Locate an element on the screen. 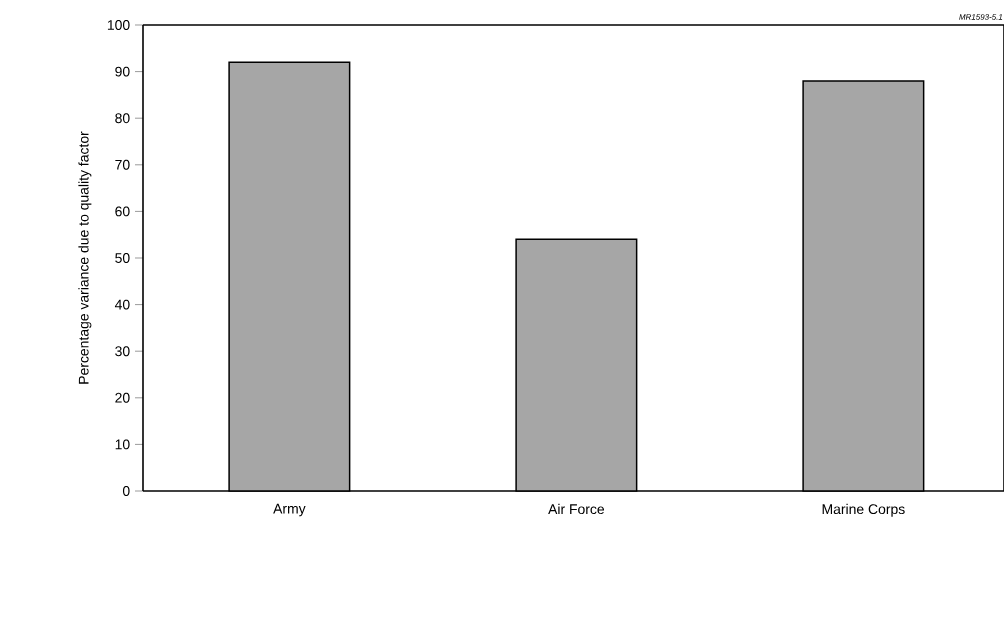  y-tick-label: 100 is located at coordinates (118, 25).